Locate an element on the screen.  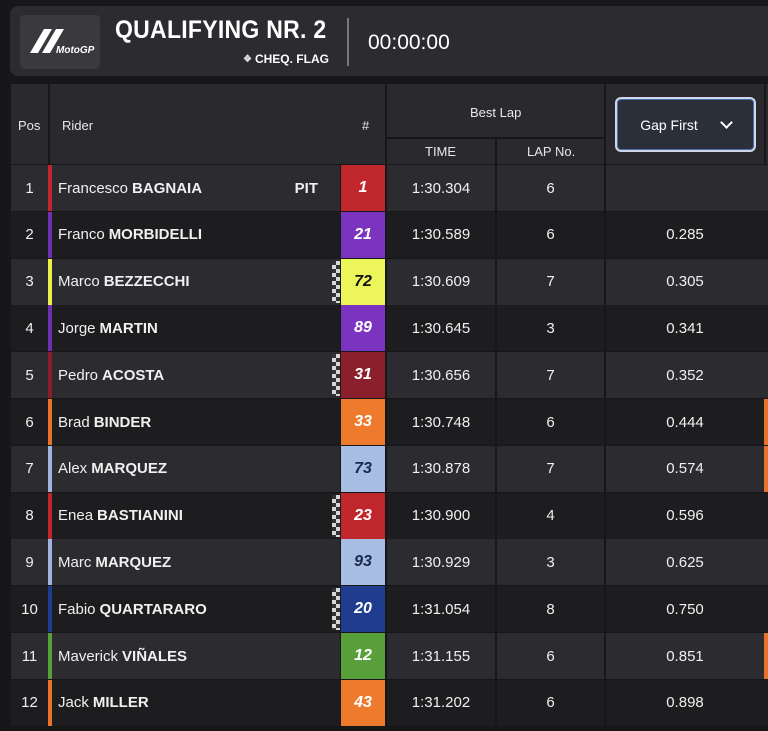
flag-status: ❖ CHEQ. FLAG is located at coordinates (286, 59).